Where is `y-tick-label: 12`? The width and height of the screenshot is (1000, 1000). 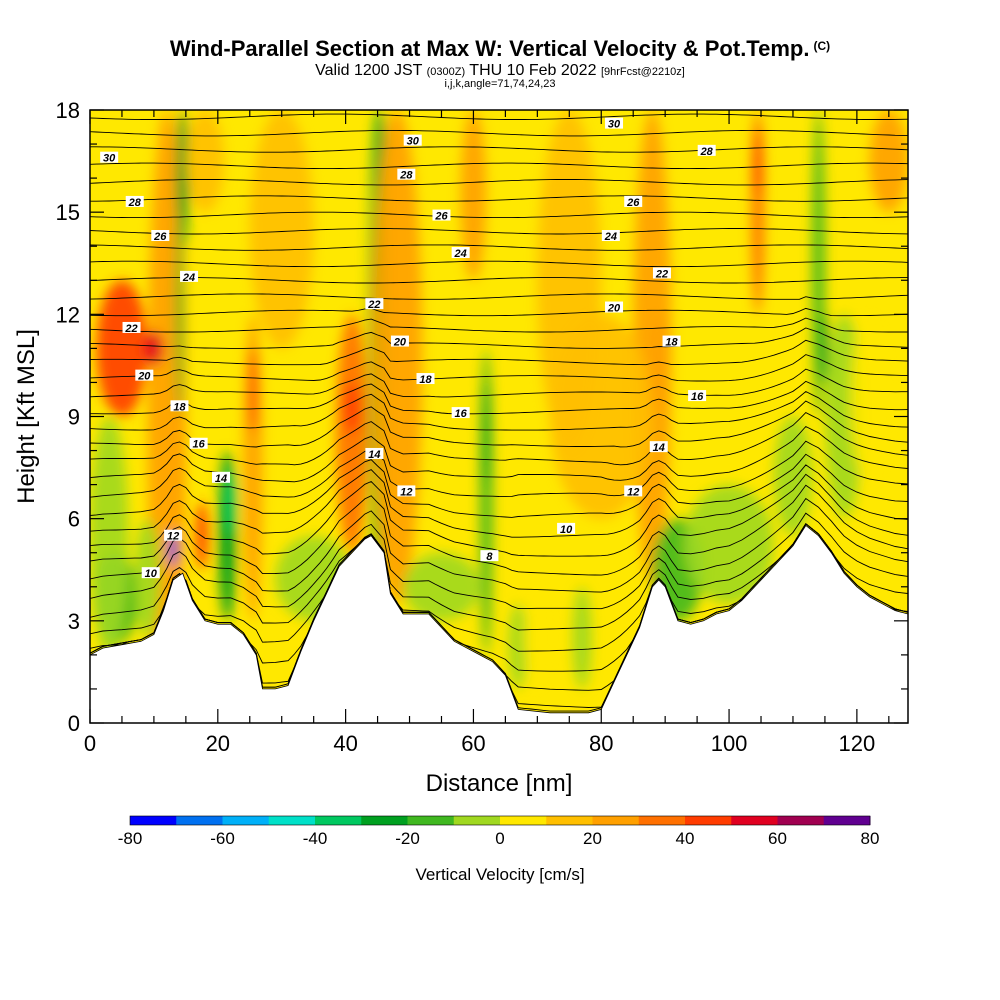
y-tick-label: 12 is located at coordinates (68, 314).